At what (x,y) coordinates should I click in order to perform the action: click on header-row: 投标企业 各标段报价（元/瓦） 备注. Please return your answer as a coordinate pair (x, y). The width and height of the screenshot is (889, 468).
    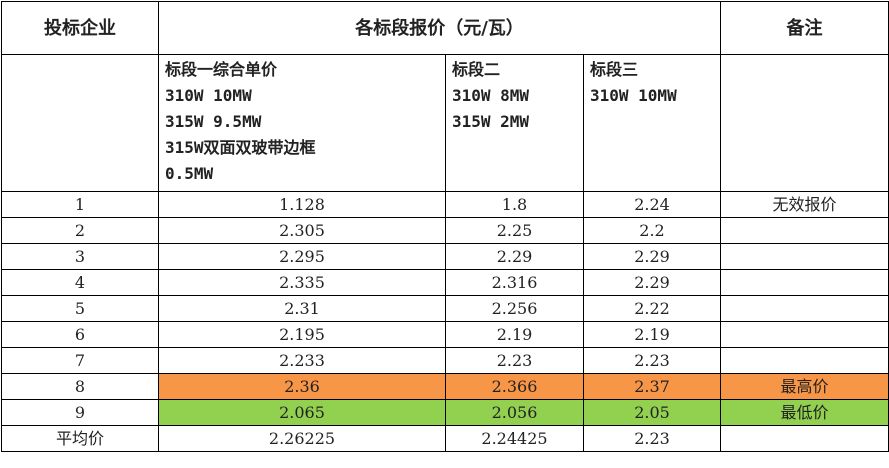
    Looking at the image, I should click on (445, 28).